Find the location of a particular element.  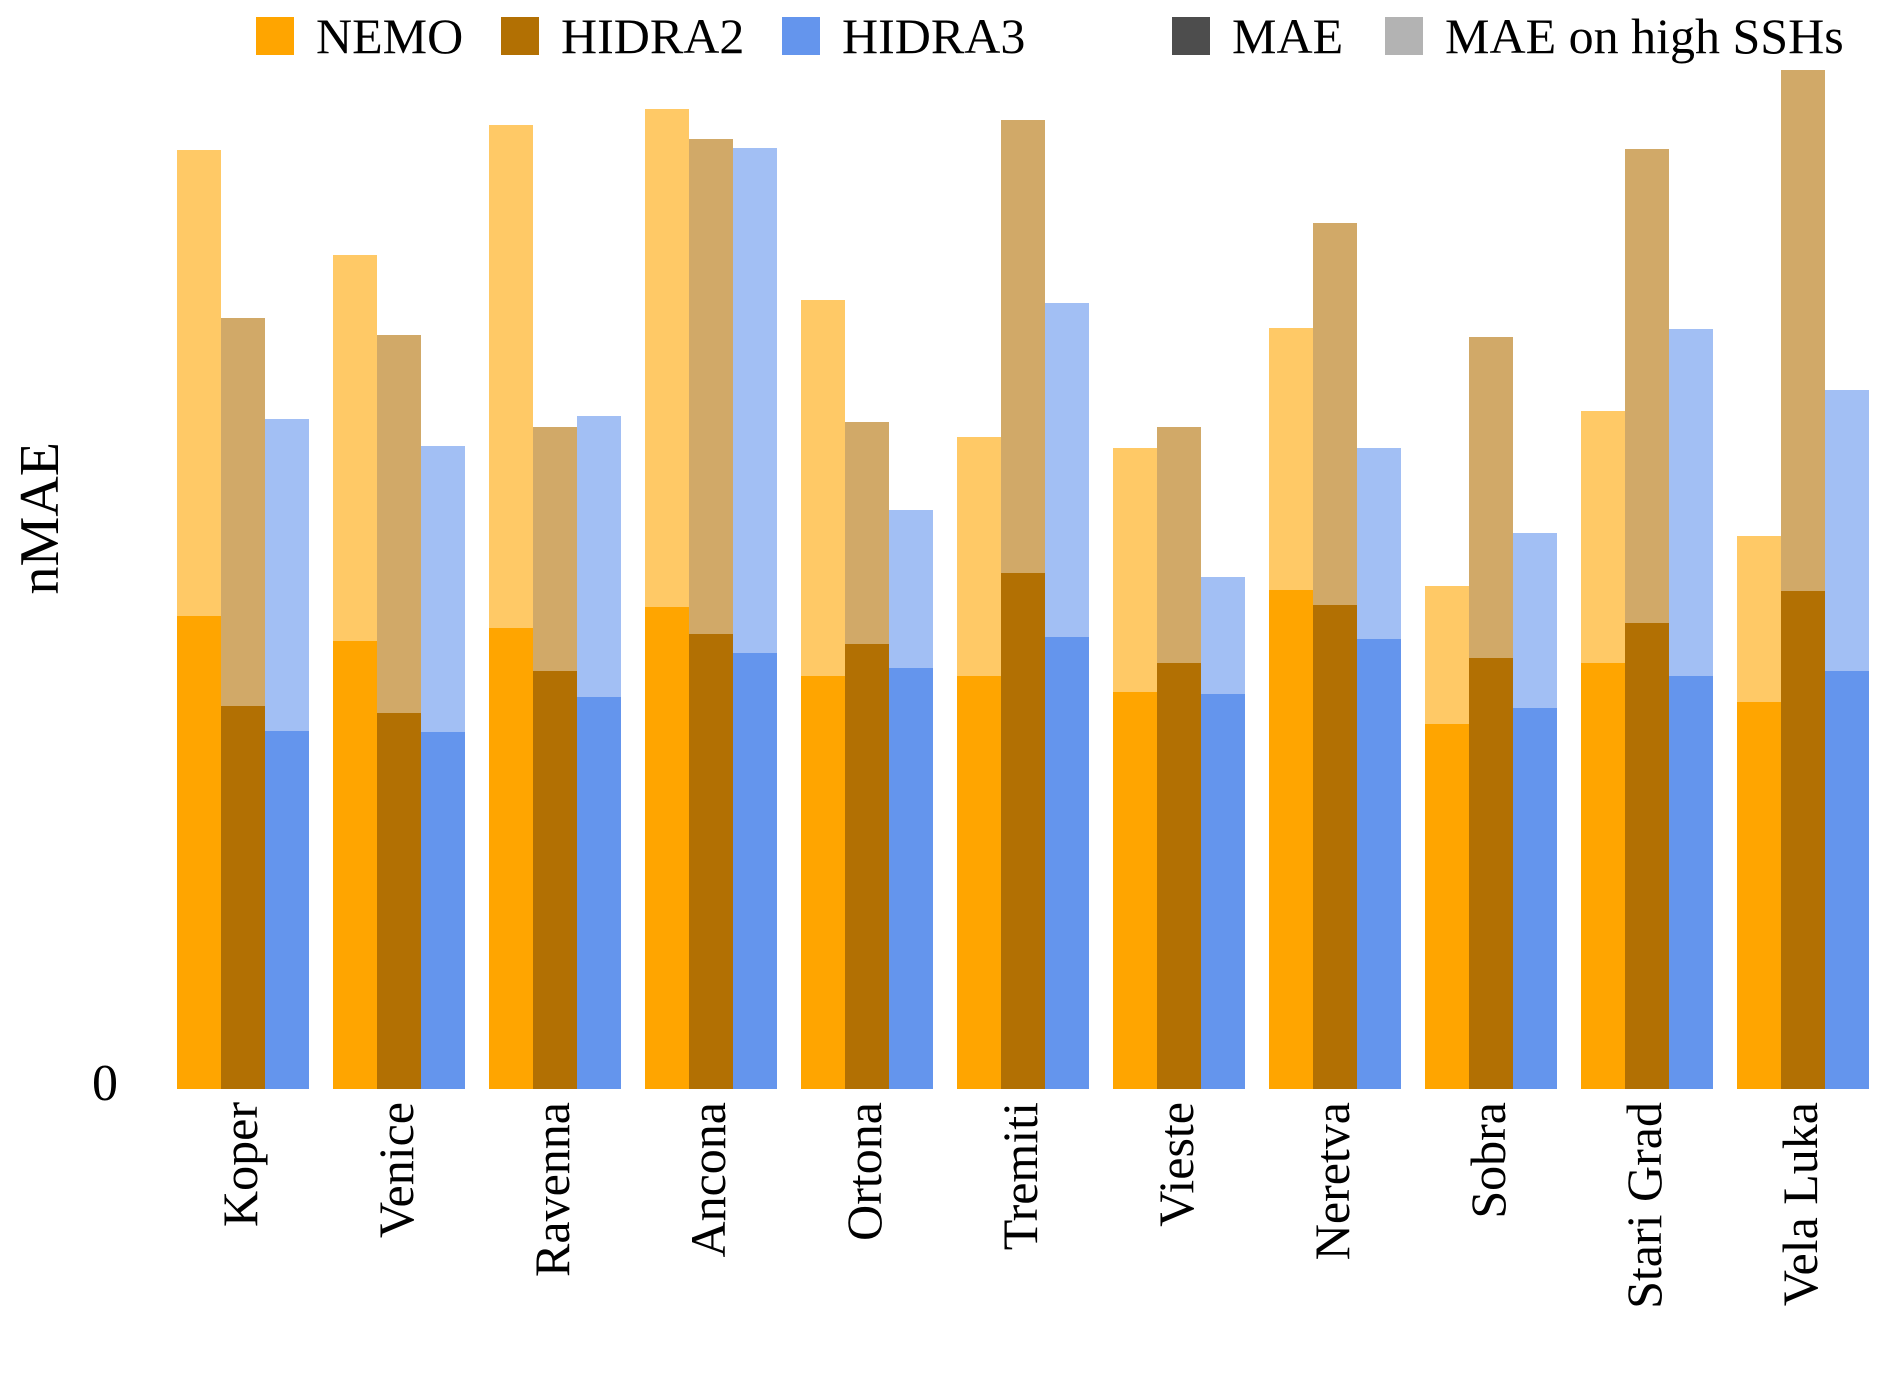

bar-vela-luka-nemo-mae is located at coordinates (1759, 895).